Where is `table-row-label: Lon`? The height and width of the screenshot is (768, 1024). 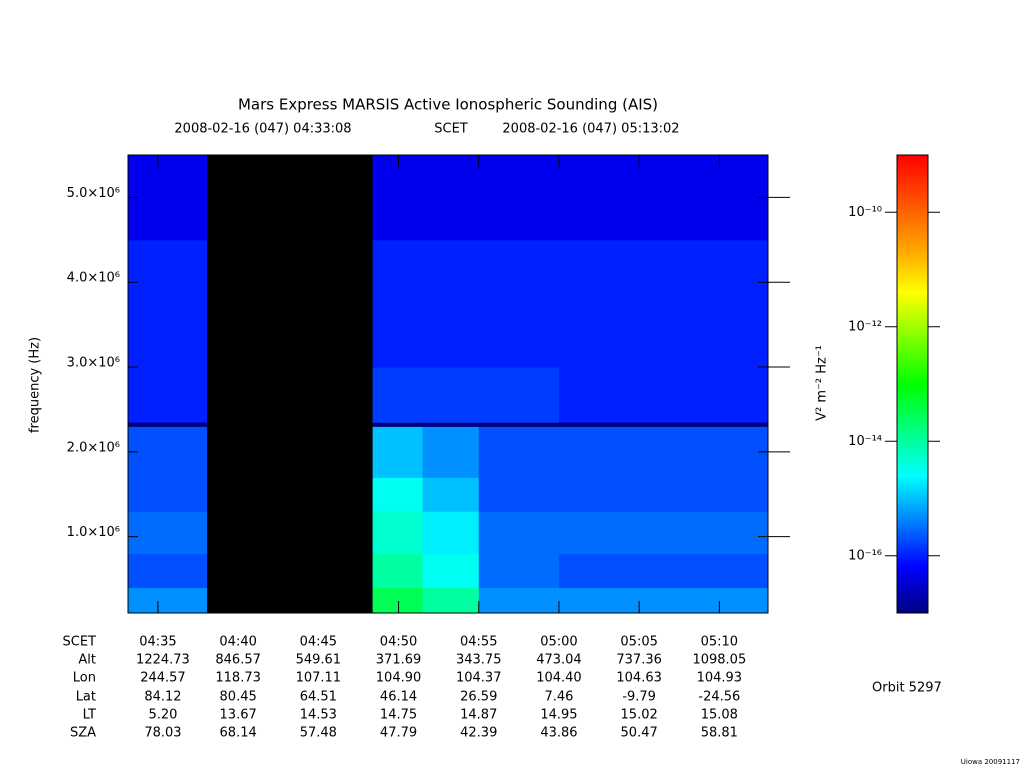
table-row-label: Lon is located at coordinates (84, 678).